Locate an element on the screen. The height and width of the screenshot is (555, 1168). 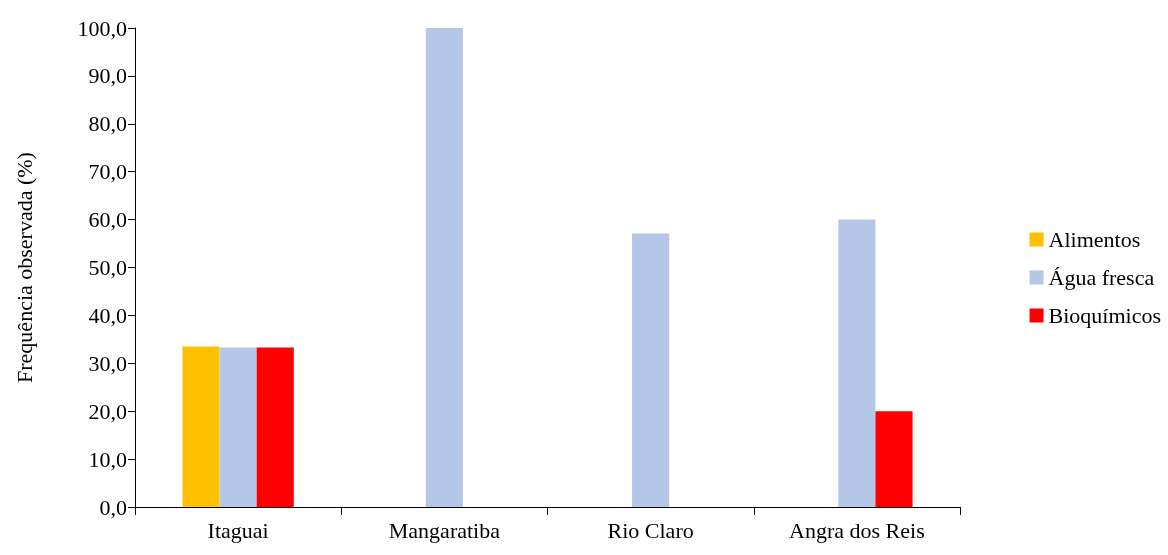
y-tick-label: 50,0 is located at coordinates (107, 267).